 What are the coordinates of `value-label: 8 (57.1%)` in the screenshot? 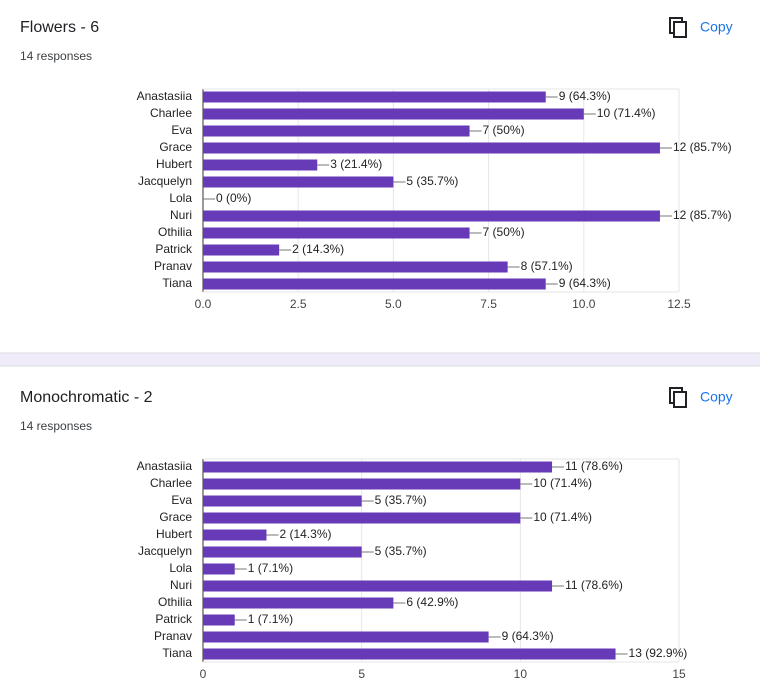 It's located at (547, 266).